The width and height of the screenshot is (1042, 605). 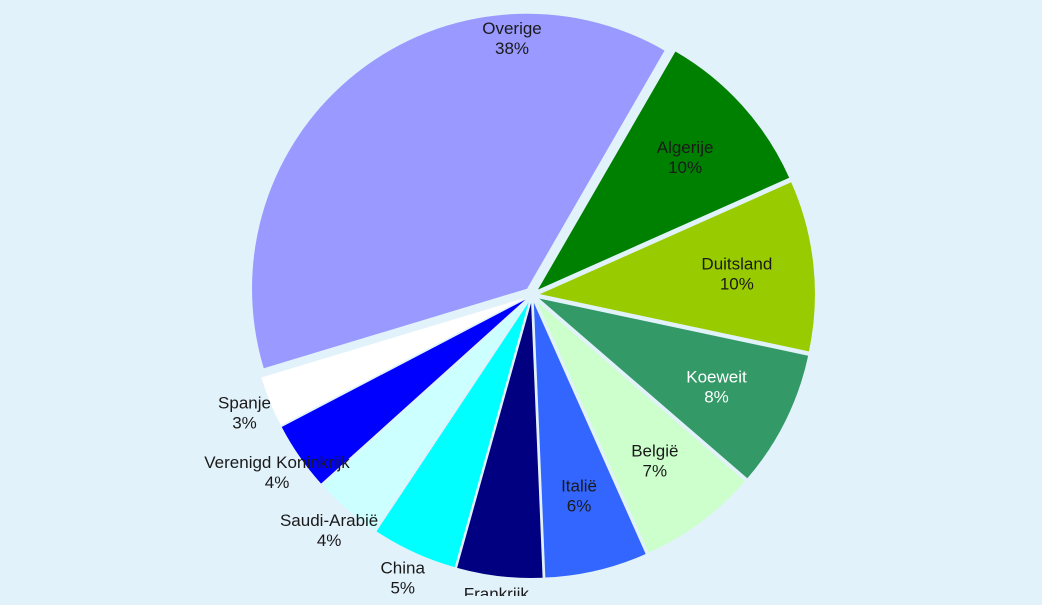 What do you see at coordinates (393, 362) in the screenshot?
I see `pie-slice-spanje` at bounding box center [393, 362].